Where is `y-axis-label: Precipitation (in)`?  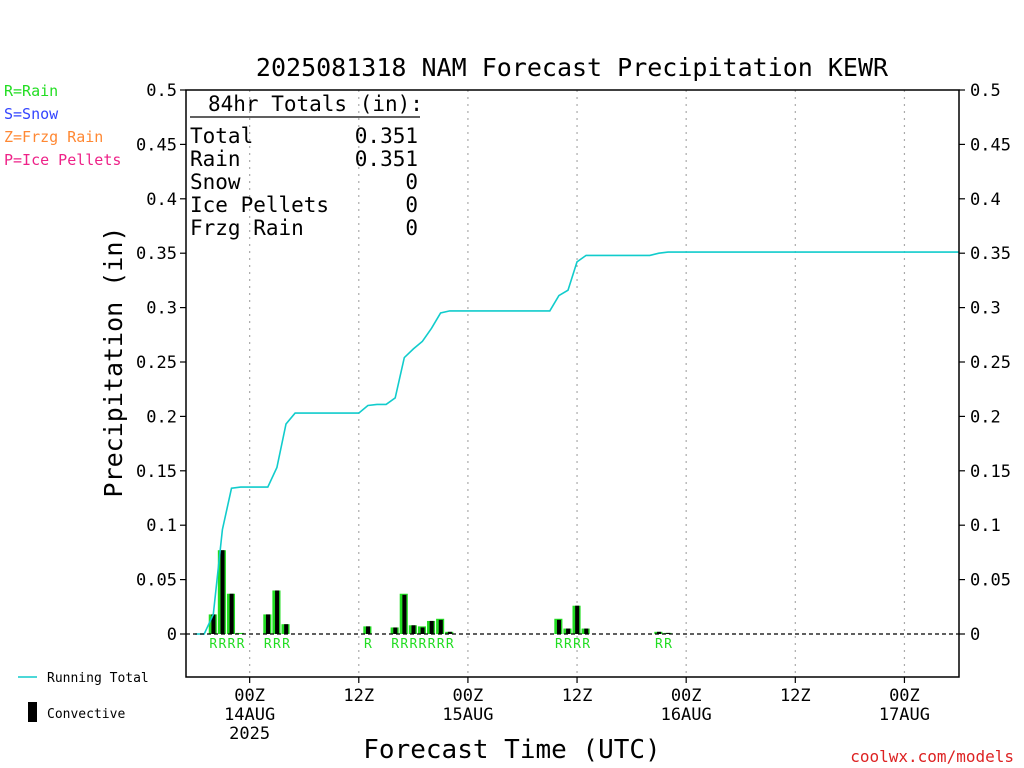 y-axis-label: Precipitation (in) is located at coordinates (113, 362).